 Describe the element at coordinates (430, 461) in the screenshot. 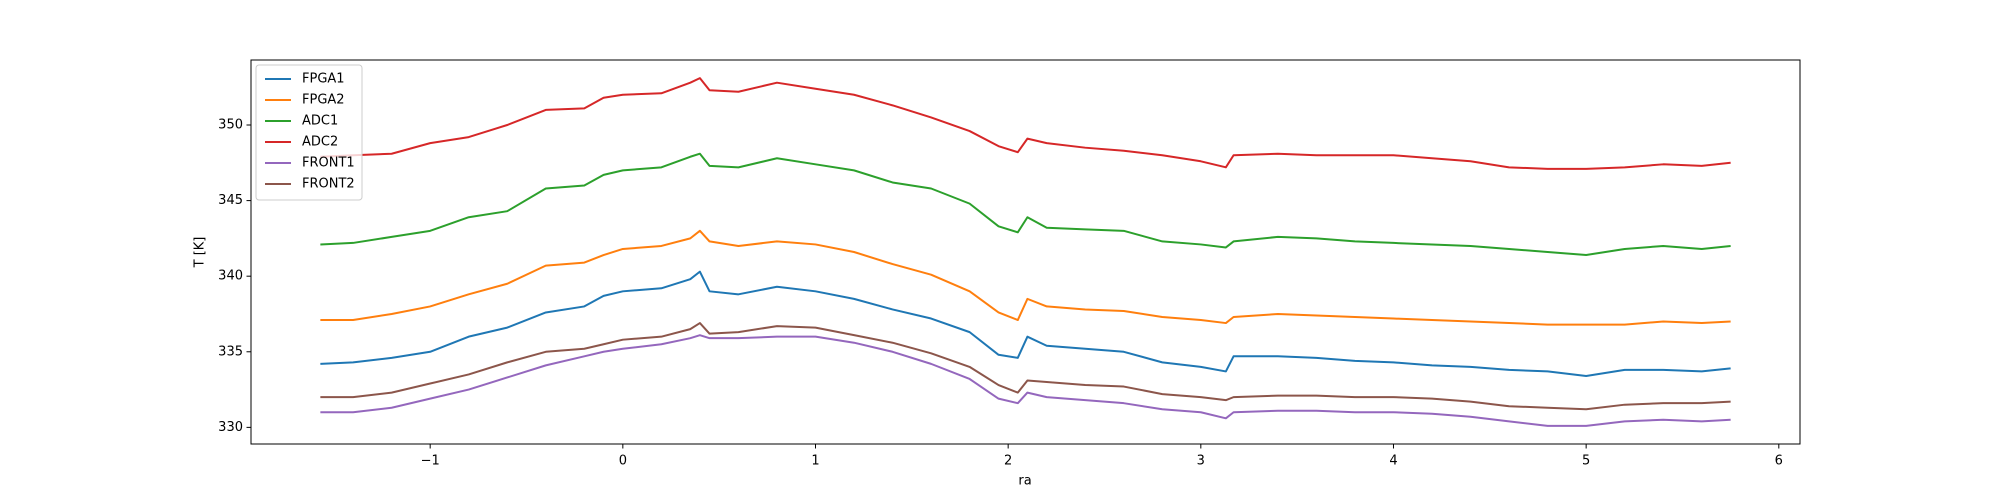

I see `x-tick-label: −1` at that location.